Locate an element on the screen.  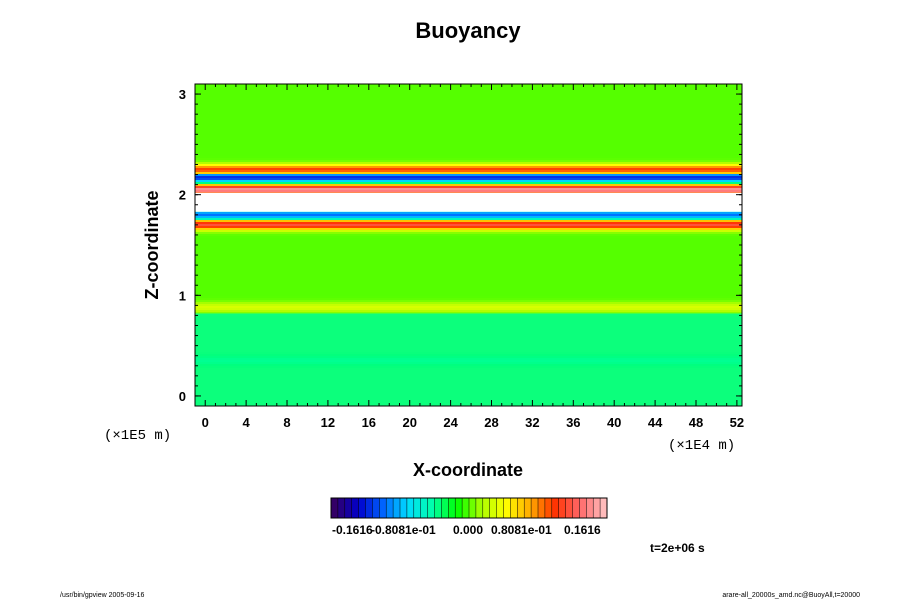
footer-right: arare-all_20000s_amd.nc@BuoyAll,t=20000 is located at coordinates (791, 595).